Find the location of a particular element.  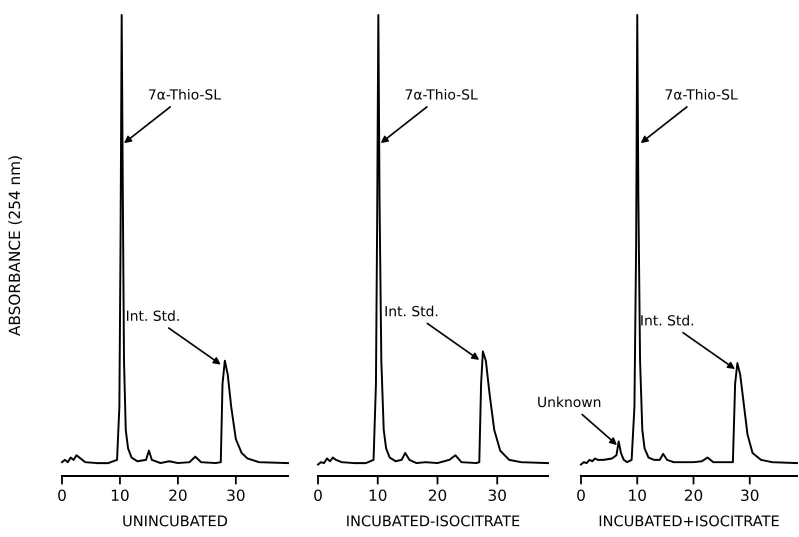

x-axis-title: UNINCUBATED is located at coordinates (175, 520).